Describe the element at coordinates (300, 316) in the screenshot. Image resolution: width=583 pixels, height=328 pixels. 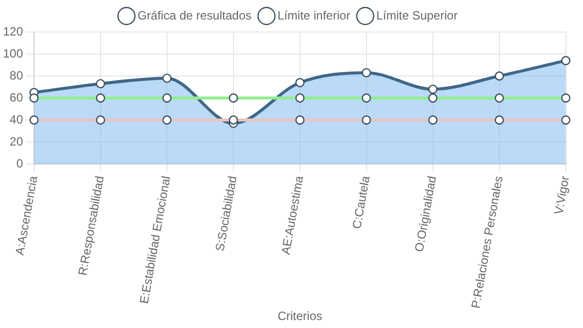
I see `x-axis-title: Criterios` at that location.